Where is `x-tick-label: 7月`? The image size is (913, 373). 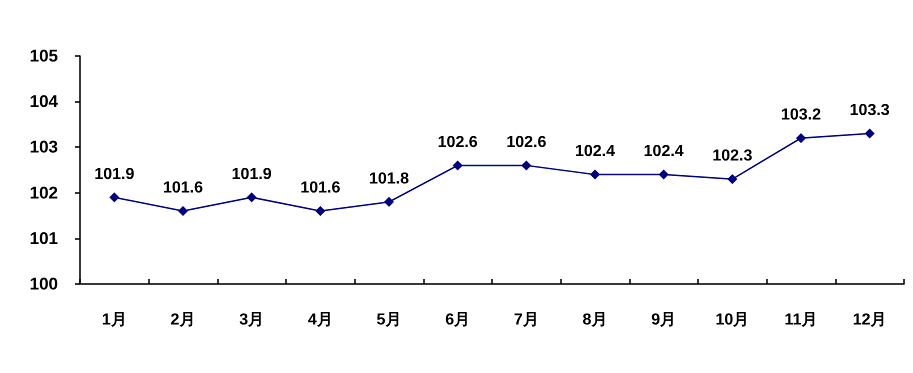 x-tick-label: 7月 is located at coordinates (526, 320).